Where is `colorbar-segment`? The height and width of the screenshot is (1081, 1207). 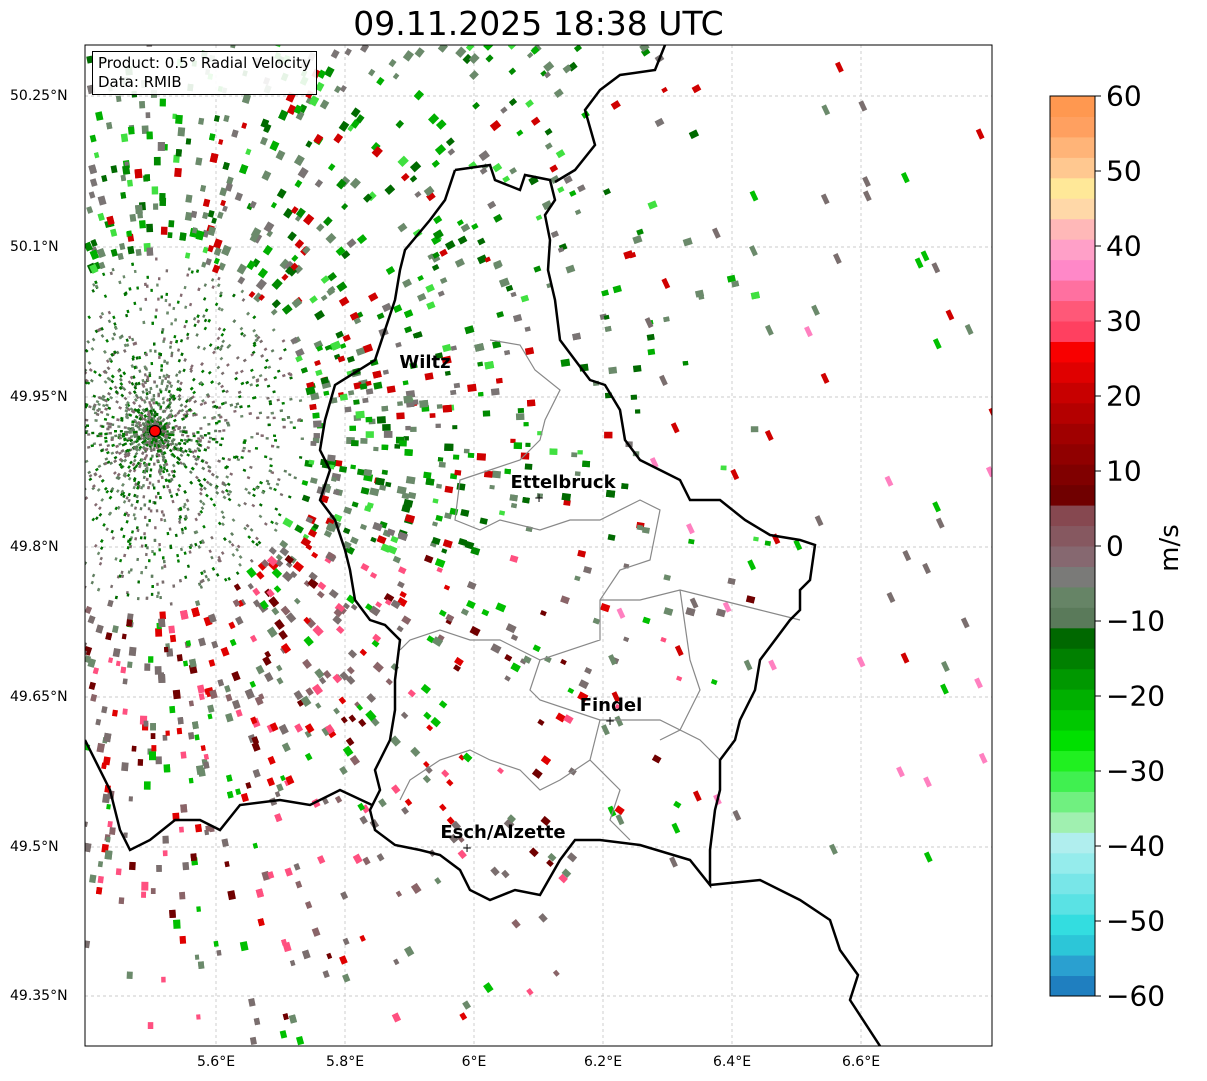
colorbar-segment is located at coordinates (1072, 945).